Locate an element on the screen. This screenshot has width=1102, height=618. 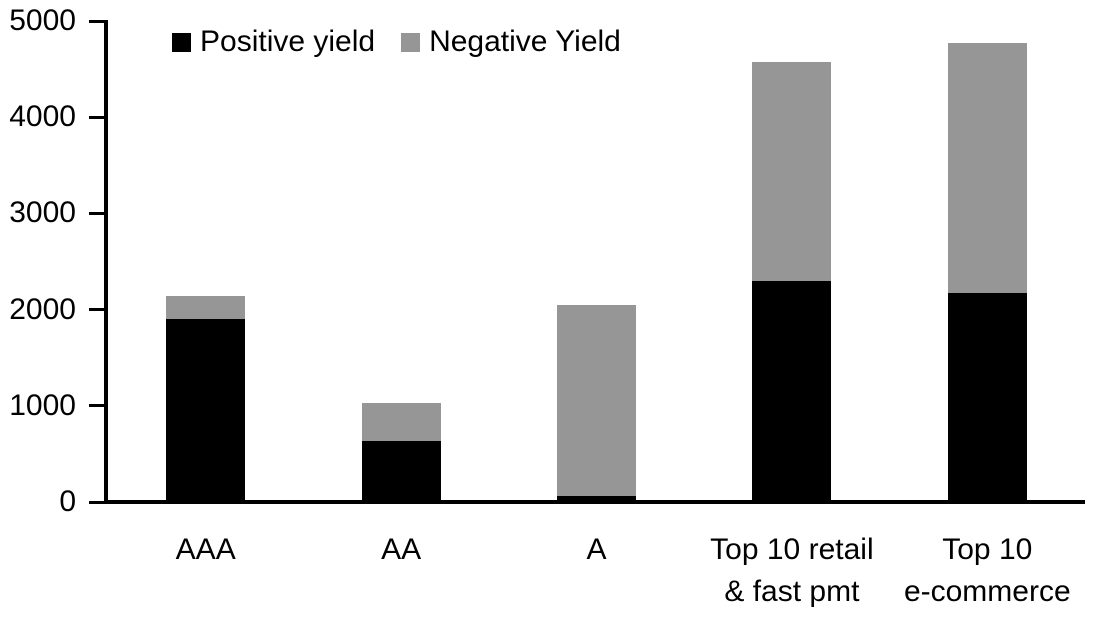
y-tick-label: 3000 is located at coordinates (42, 213).